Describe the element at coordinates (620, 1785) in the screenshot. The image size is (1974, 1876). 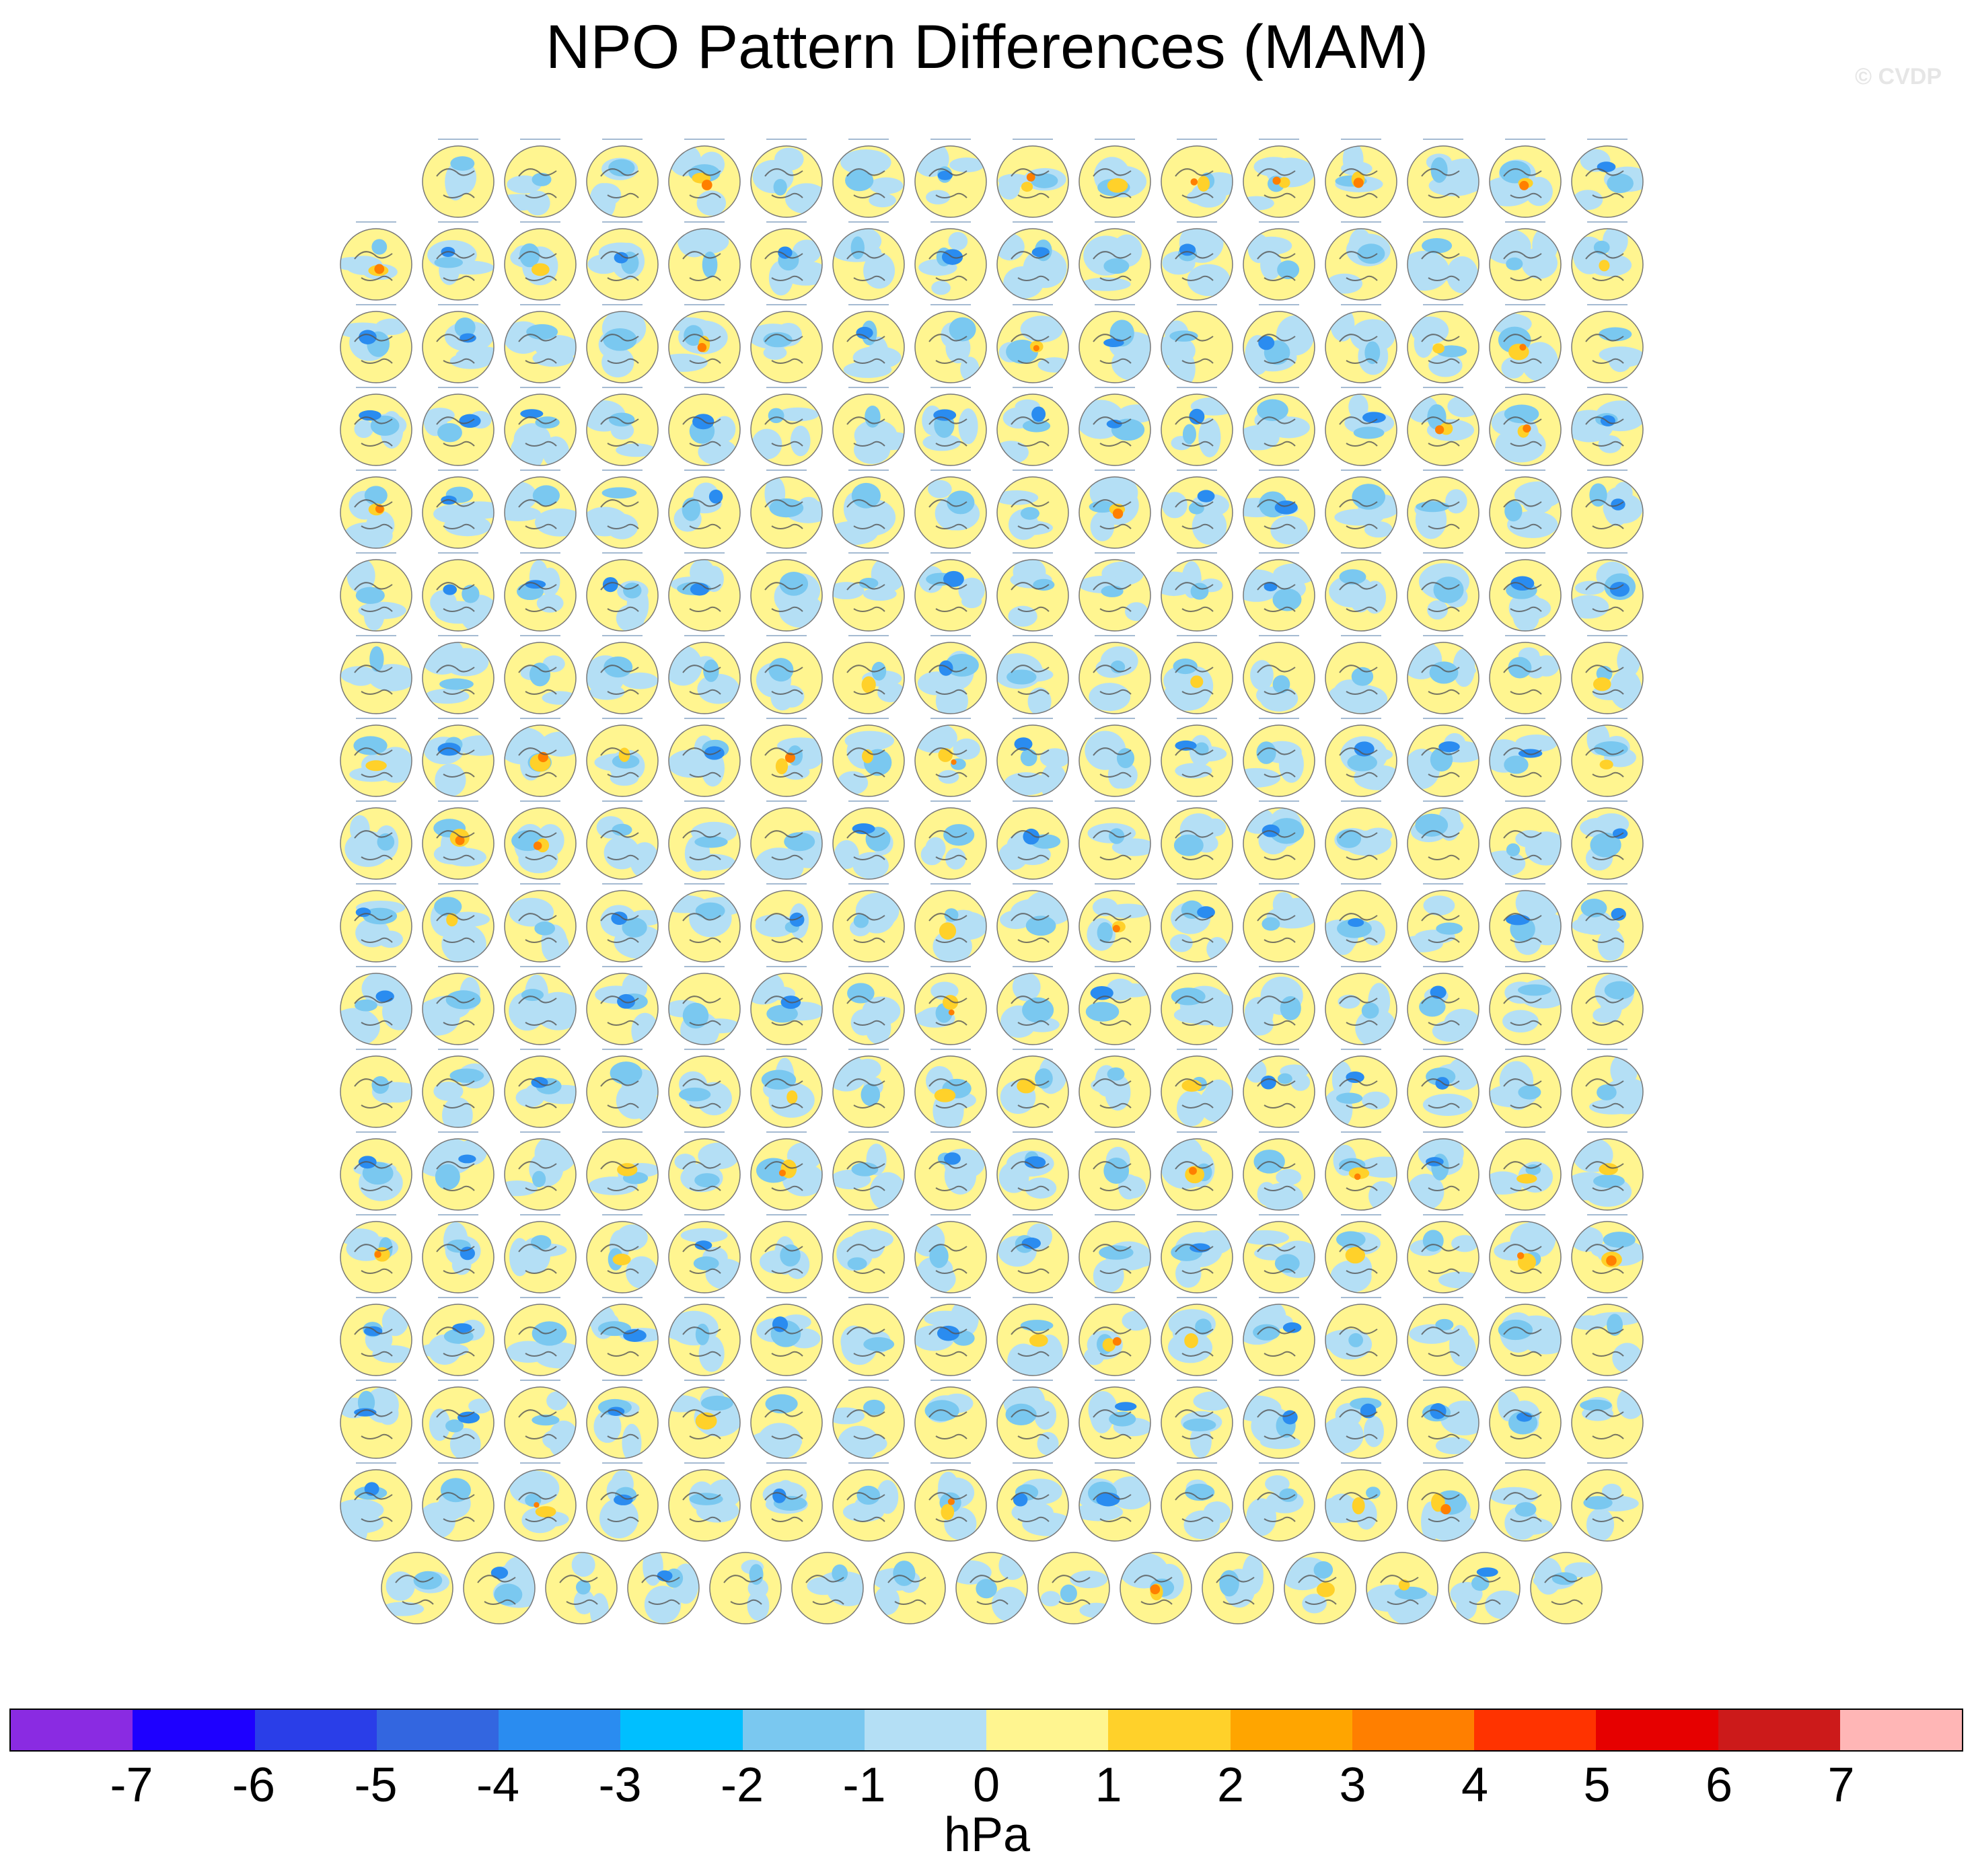
I see `colorbar-tick-label: -3` at that location.